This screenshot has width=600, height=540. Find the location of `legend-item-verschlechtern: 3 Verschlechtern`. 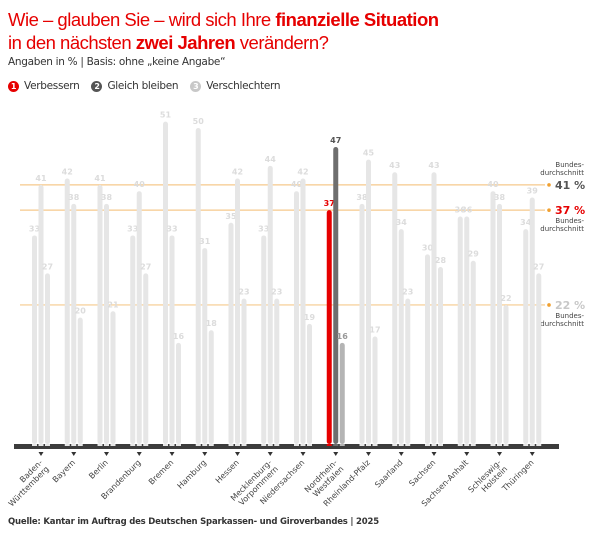

legend-item-verschlechtern: 3 Verschlechtern is located at coordinates (235, 86).